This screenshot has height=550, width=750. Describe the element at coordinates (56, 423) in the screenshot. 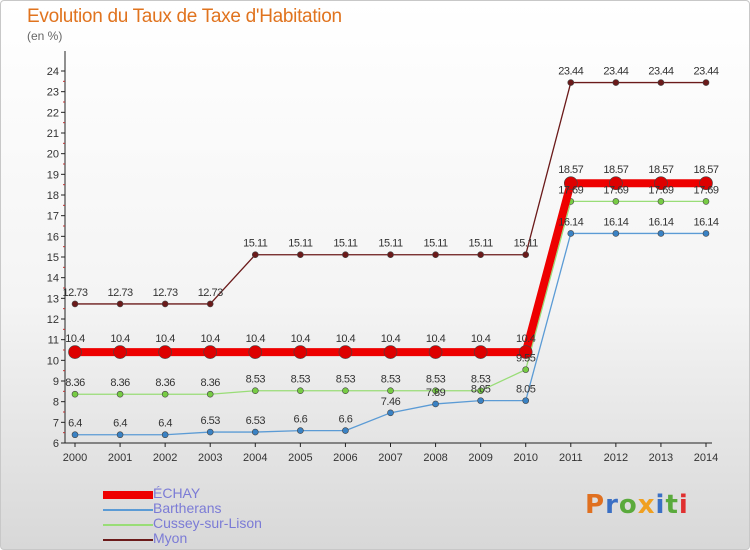

I see `y-tick-label: 7` at that location.